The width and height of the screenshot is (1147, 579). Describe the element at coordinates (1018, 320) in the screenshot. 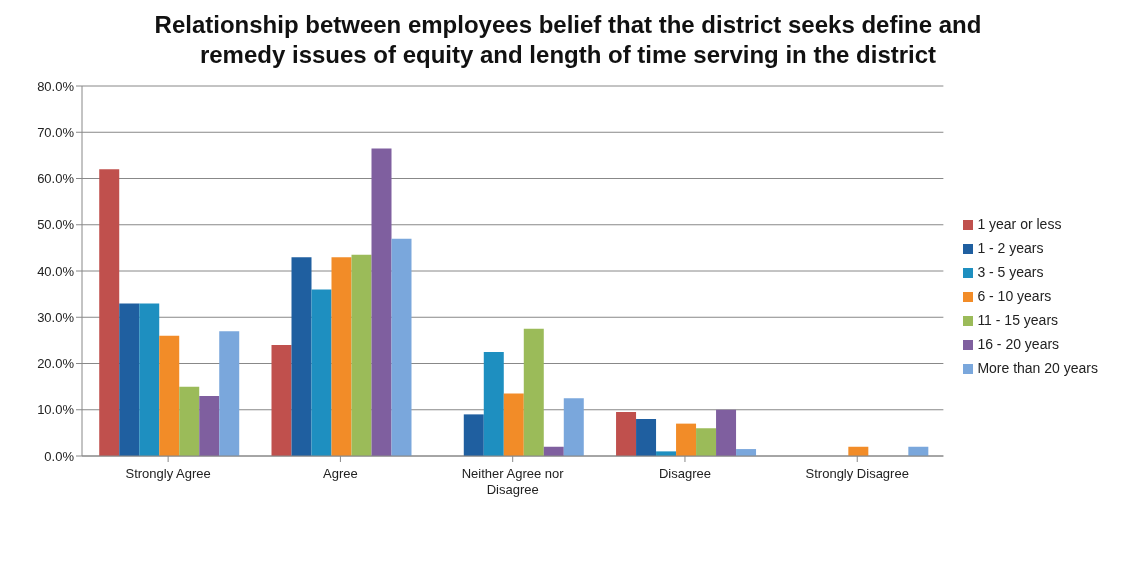

I see `legend-label: 11 - 15 years` at that location.